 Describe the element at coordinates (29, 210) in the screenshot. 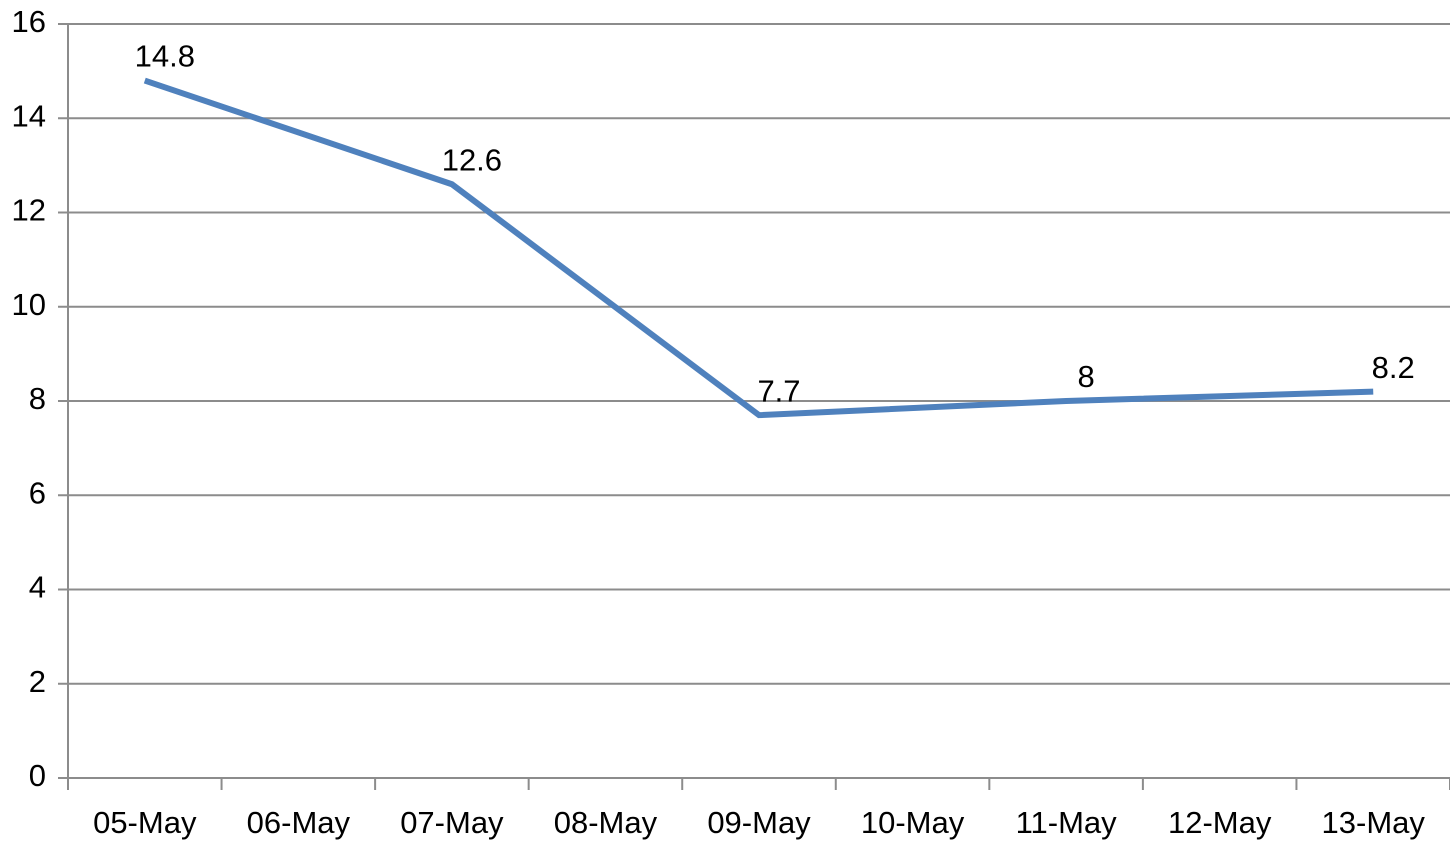

I see `y-tick-label: 12` at that location.